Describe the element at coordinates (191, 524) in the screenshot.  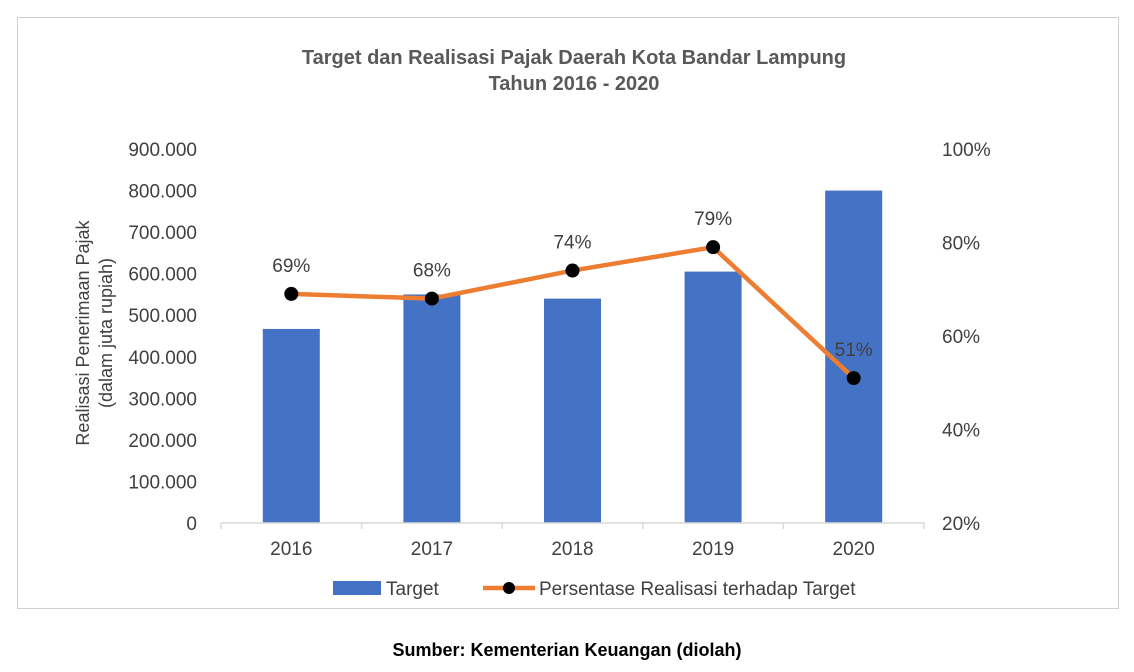
I see `y-tick-label: 0` at that location.